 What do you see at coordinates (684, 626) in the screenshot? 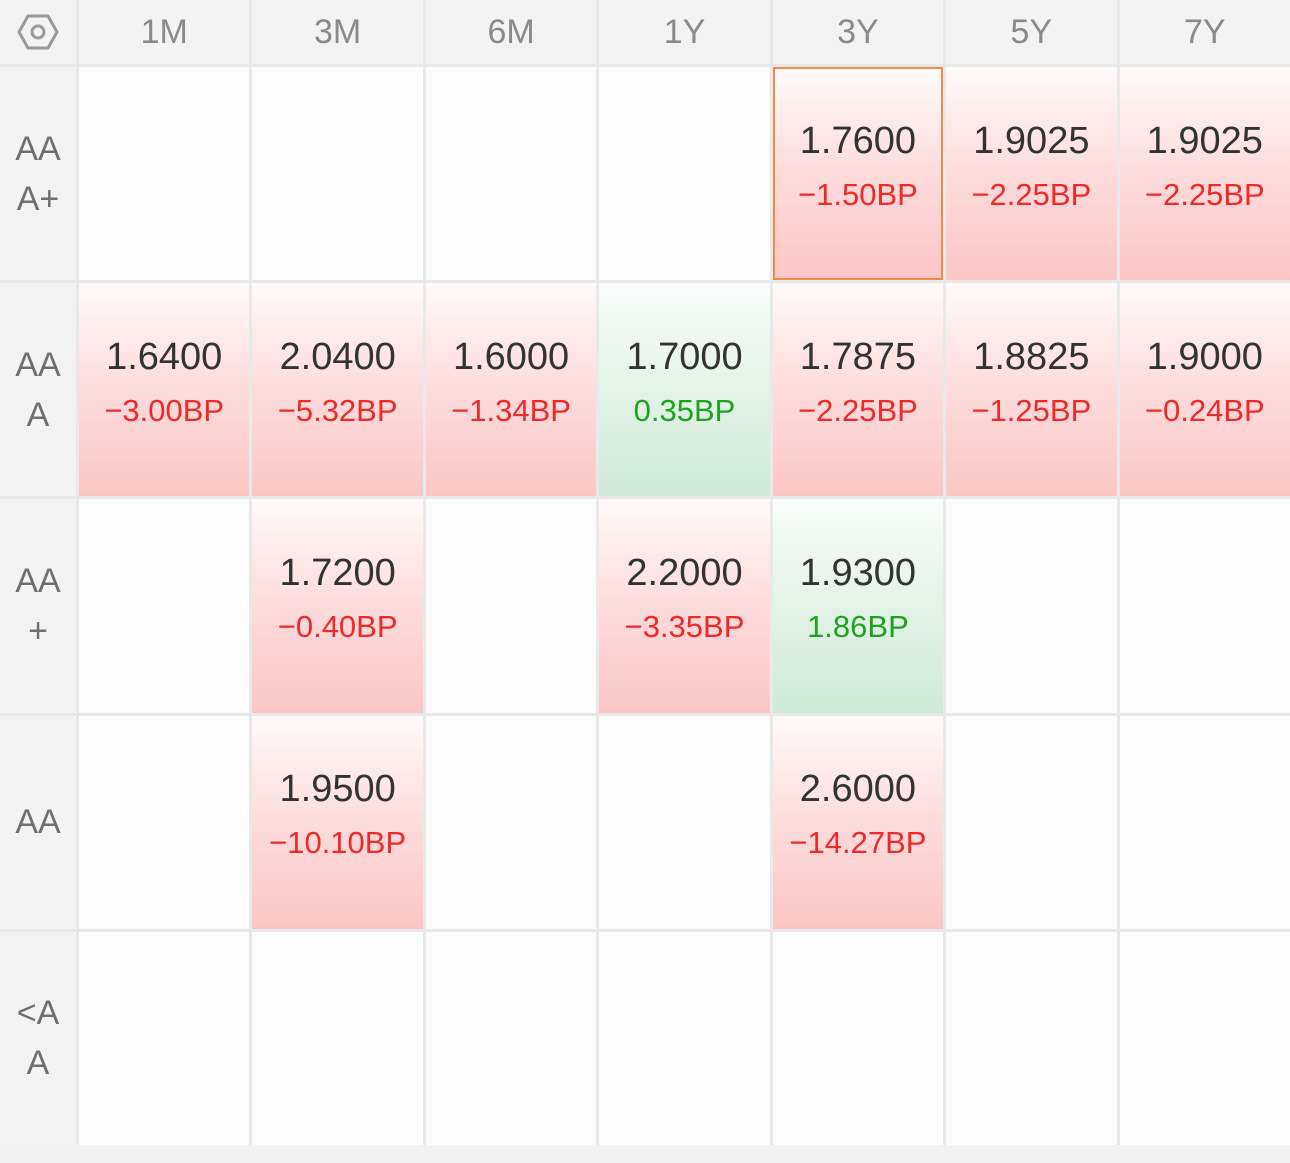
I see `yield-change: −3.35BP` at bounding box center [684, 626].